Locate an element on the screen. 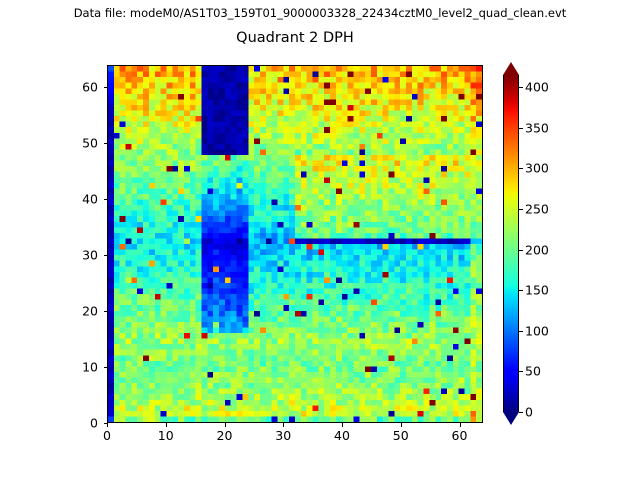 This screenshot has height=480, width=640. colorbar-tick-label-300: 300 is located at coordinates (537, 168).